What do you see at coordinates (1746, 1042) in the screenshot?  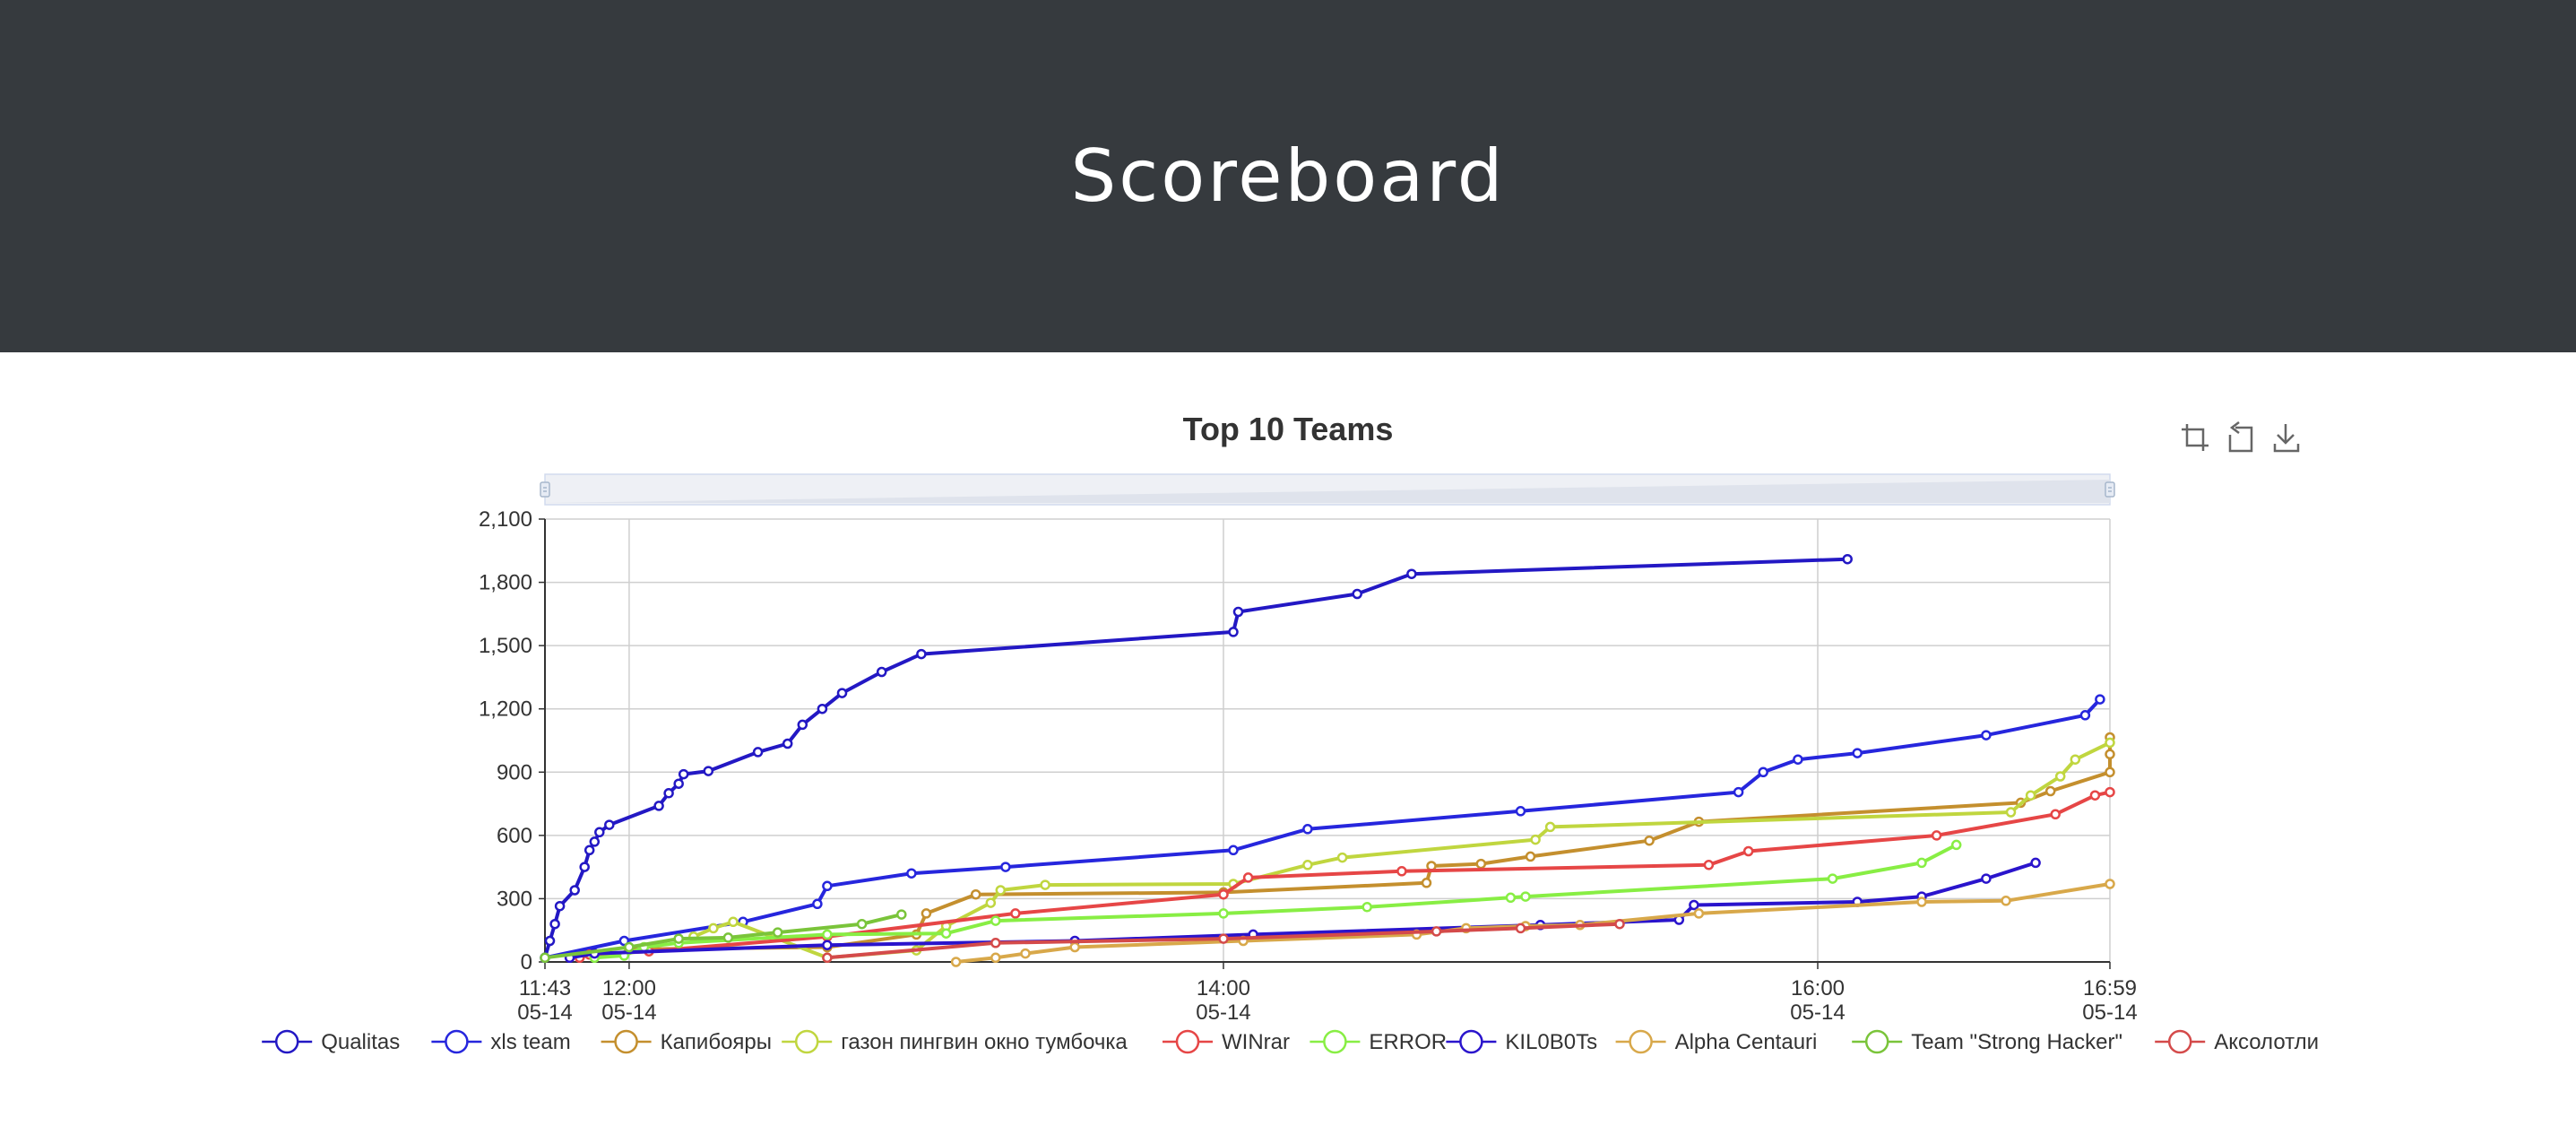 I see `legend-label: Alpha Centauri` at bounding box center [1746, 1042].